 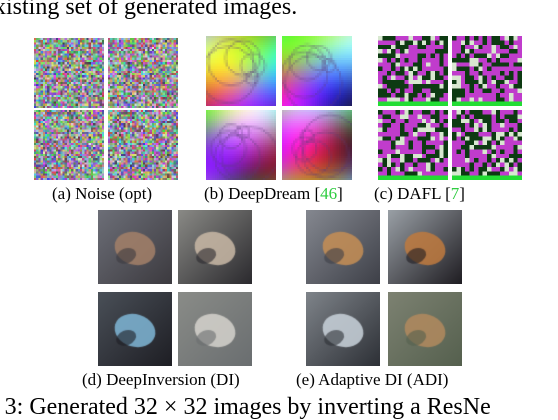 What do you see at coordinates (161, 379) in the screenshot?
I see `caption-deepinversion: (d) DeepInversion (DI)` at bounding box center [161, 379].